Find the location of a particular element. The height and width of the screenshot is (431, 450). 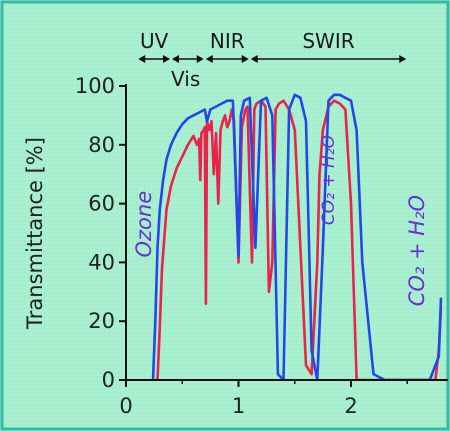

band-label: Vis is located at coordinates (185, 79).